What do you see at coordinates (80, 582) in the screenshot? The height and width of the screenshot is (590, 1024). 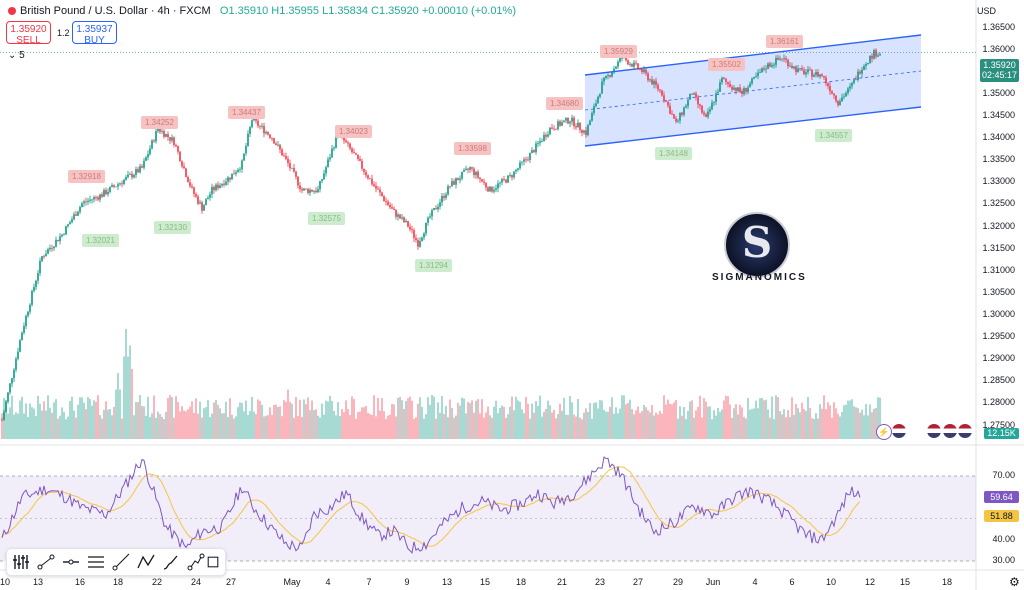 I see `time-tick-label: 16` at bounding box center [80, 582].